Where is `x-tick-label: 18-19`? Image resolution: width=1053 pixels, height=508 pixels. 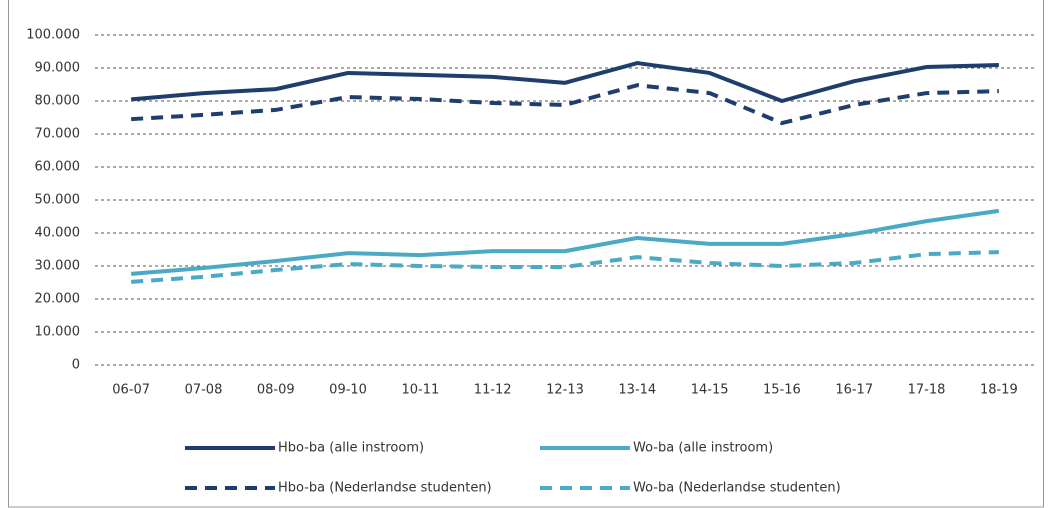 x-tick-label: 18-19 is located at coordinates (999, 390).